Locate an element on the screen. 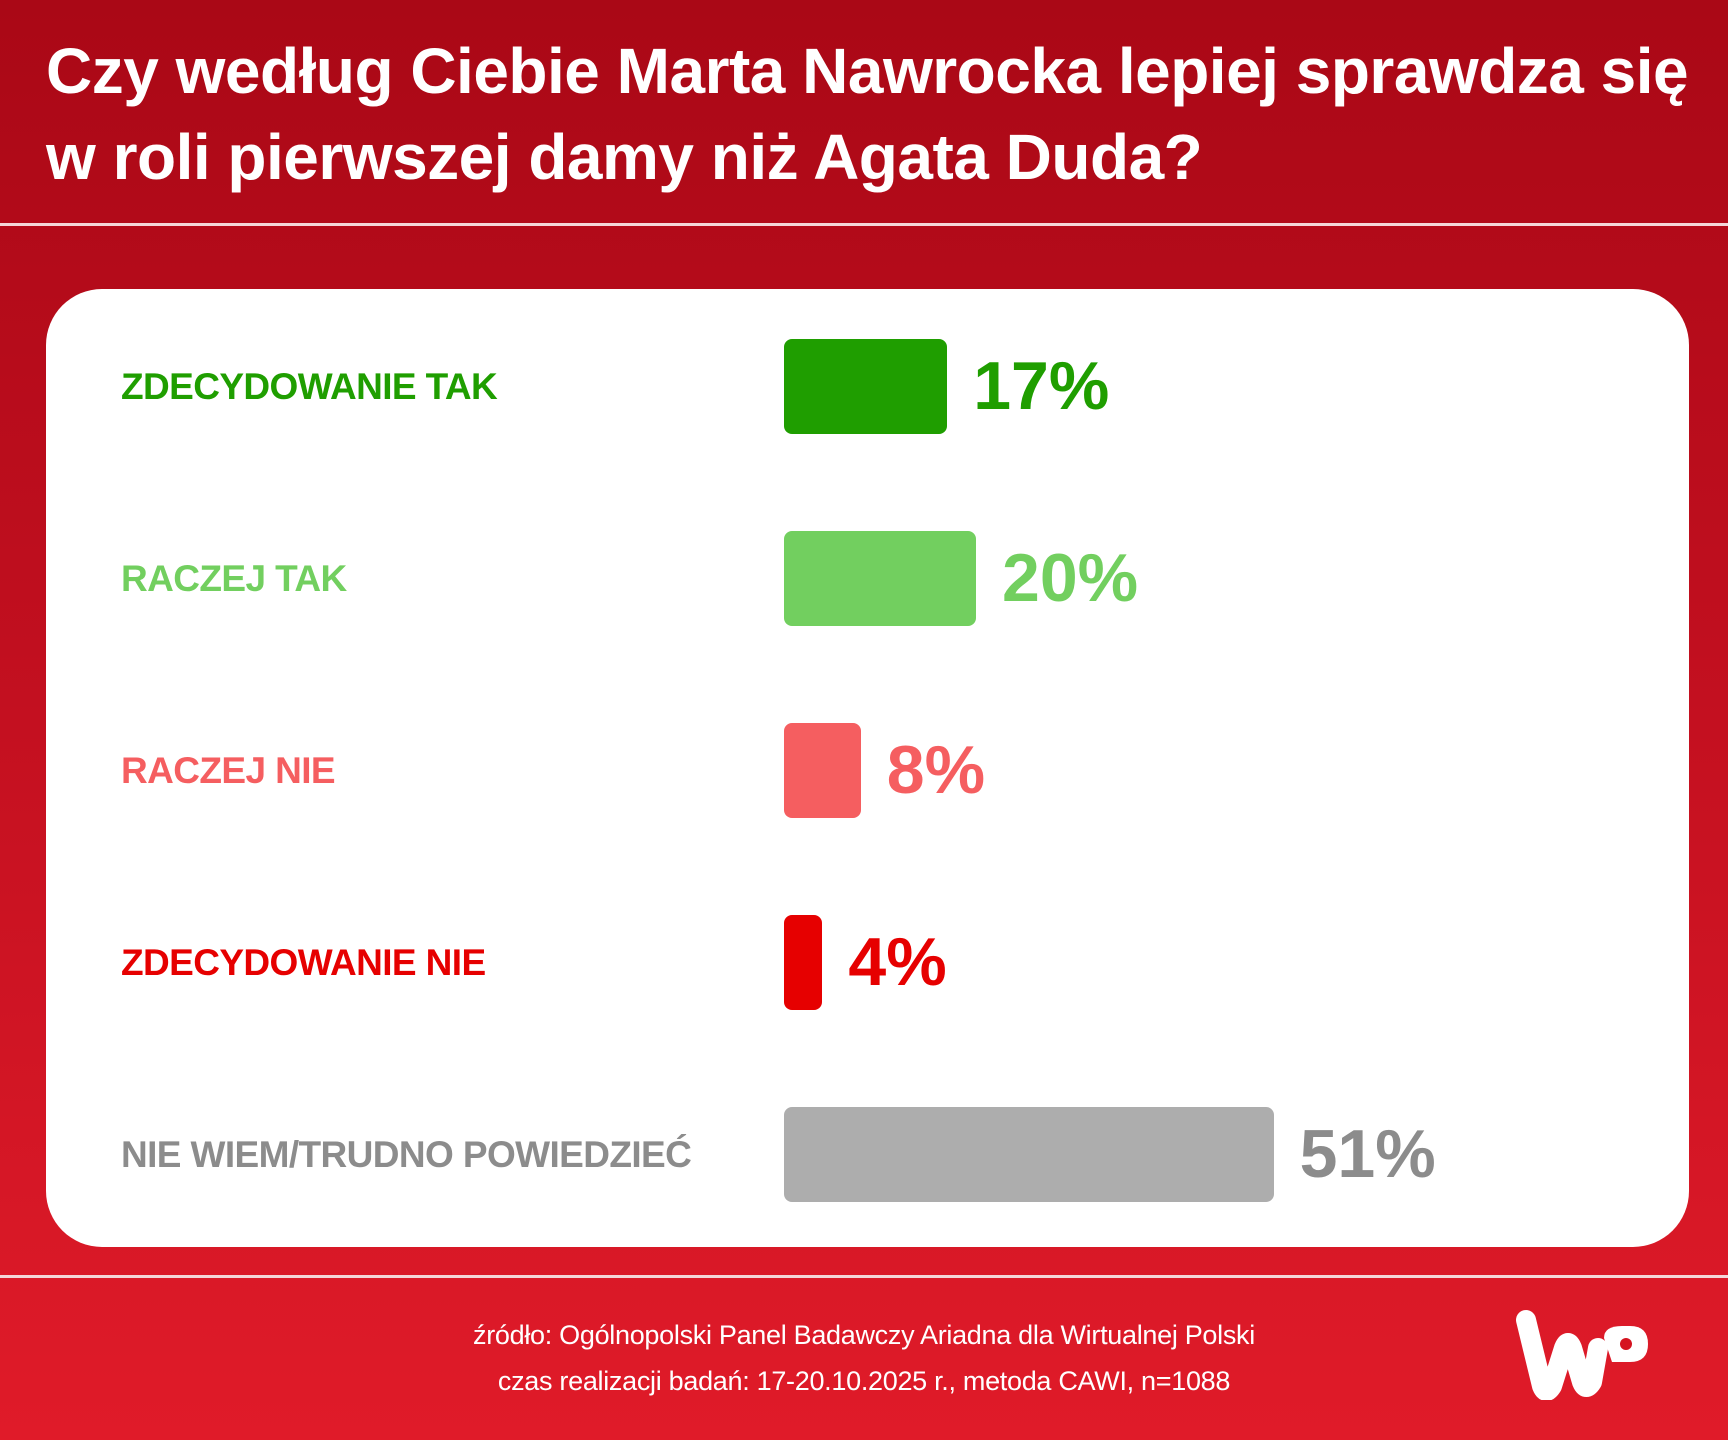 This screenshot has height=1440, width=1728. category-label: ZDECYDOWANIE TAK is located at coordinates (309, 386).